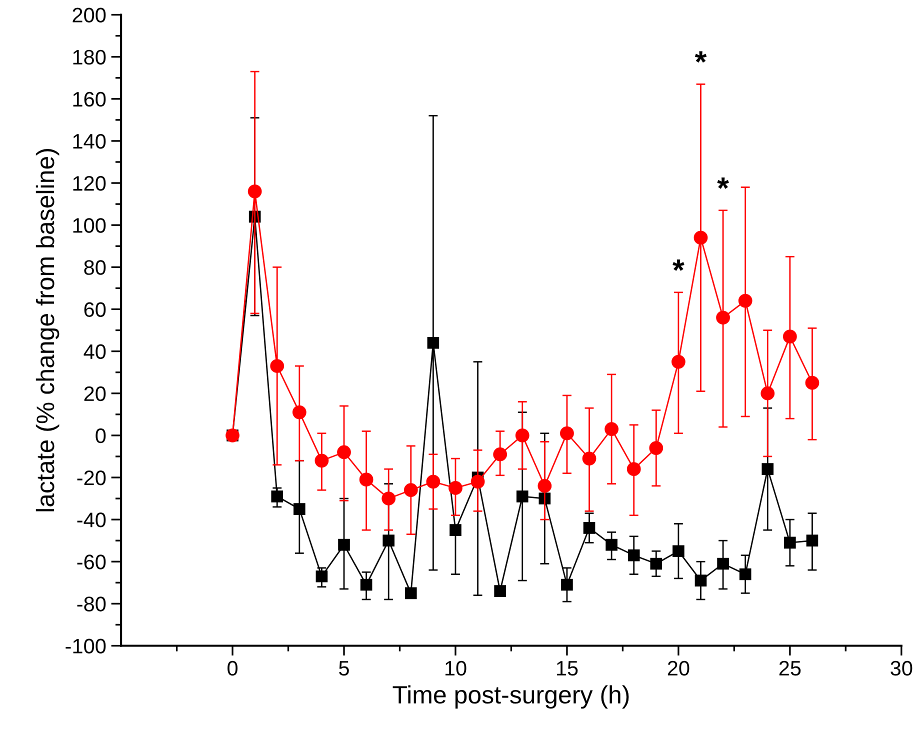 The width and height of the screenshot is (917, 738). Describe the element at coordinates (91, 604) in the screenshot. I see `y-tick-label: -80` at that location.